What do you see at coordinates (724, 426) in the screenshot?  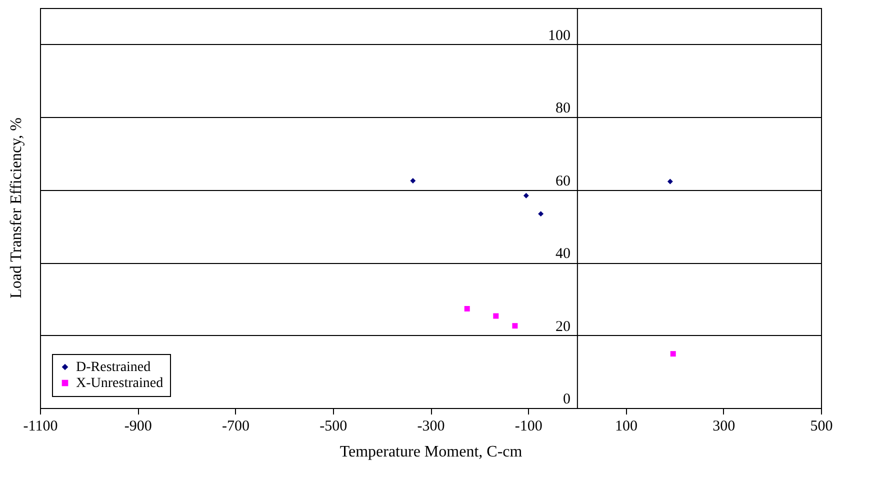 I see `x-tick-label: 300` at bounding box center [724, 426].